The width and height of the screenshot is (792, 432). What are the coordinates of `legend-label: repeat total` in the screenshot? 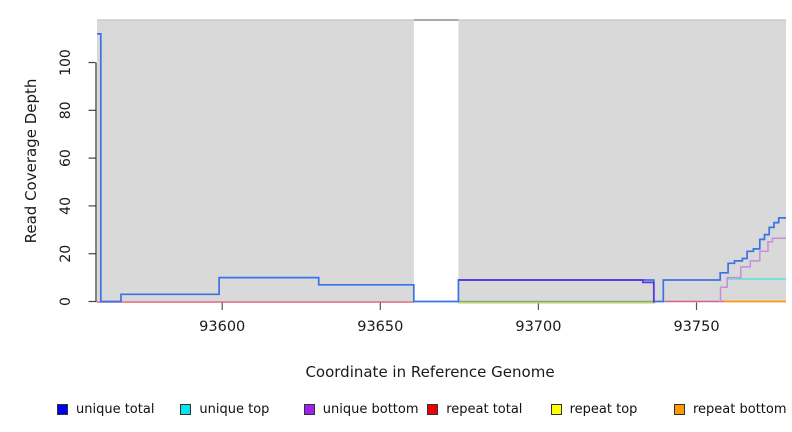 It's located at (484, 409).